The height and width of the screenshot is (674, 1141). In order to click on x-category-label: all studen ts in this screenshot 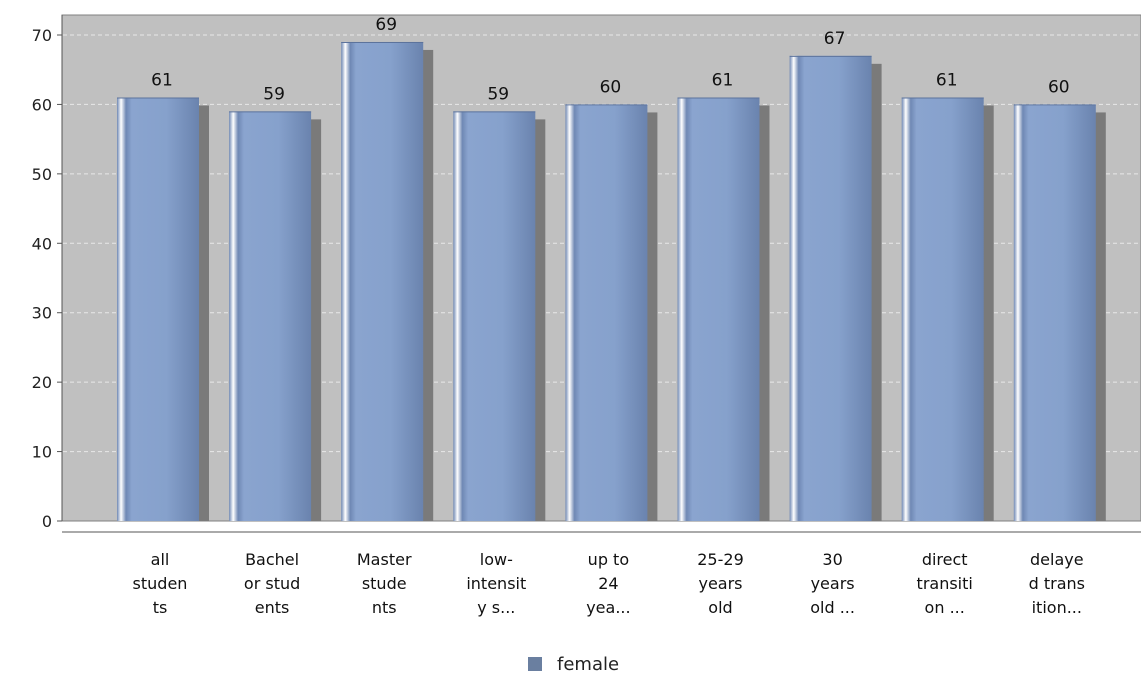, I will do `click(160, 583)`.